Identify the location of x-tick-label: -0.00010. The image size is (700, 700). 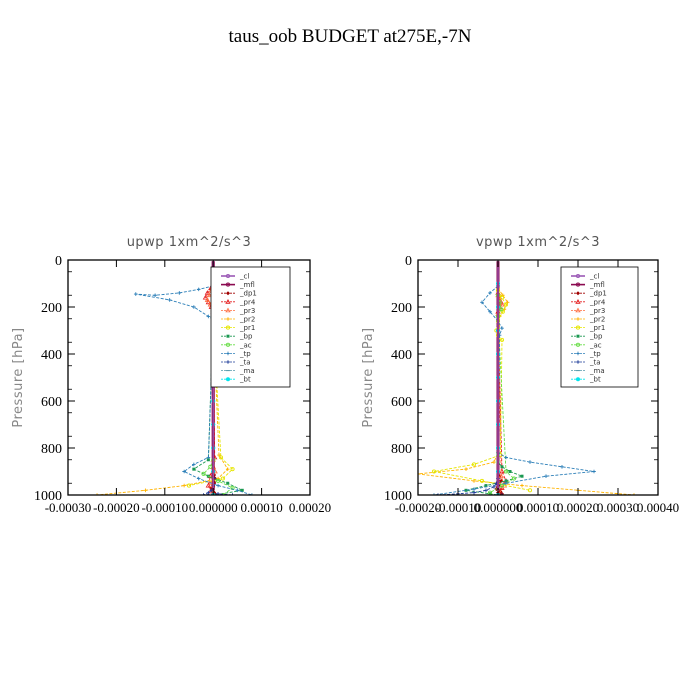
(458, 507).